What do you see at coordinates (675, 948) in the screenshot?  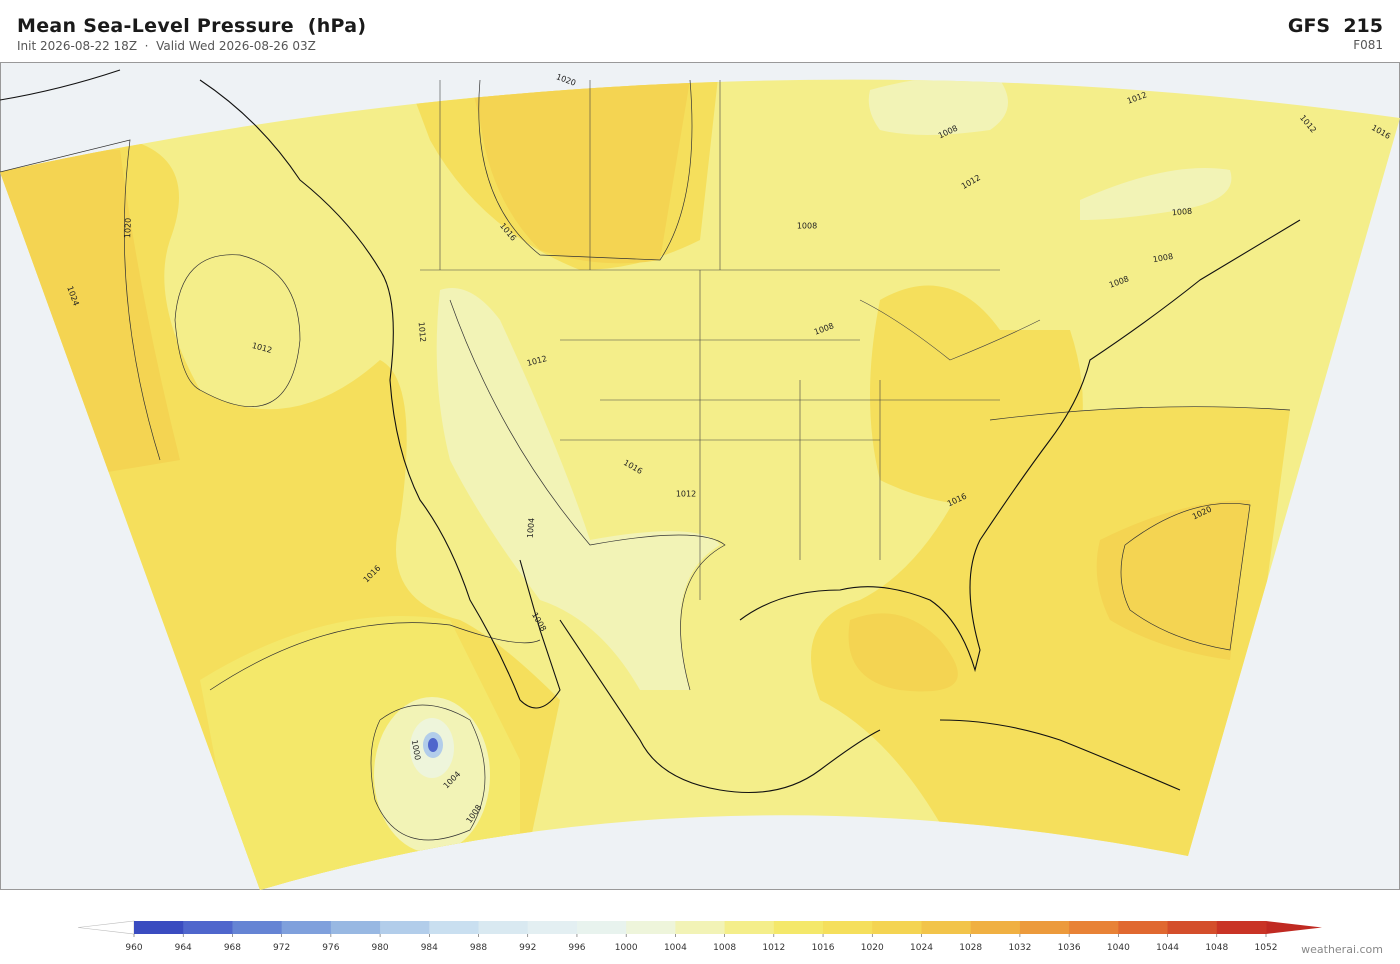 I see `colorbar-tick-label: 1004` at bounding box center [675, 948].